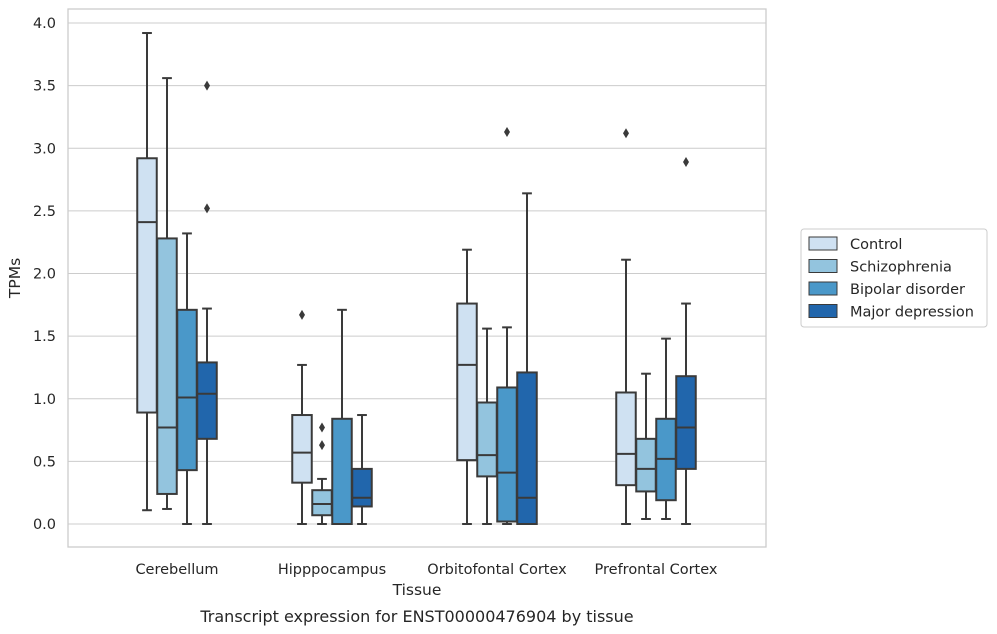  Describe the element at coordinates (44, 337) in the screenshot. I see `y-tick-label: 1.5` at that location.